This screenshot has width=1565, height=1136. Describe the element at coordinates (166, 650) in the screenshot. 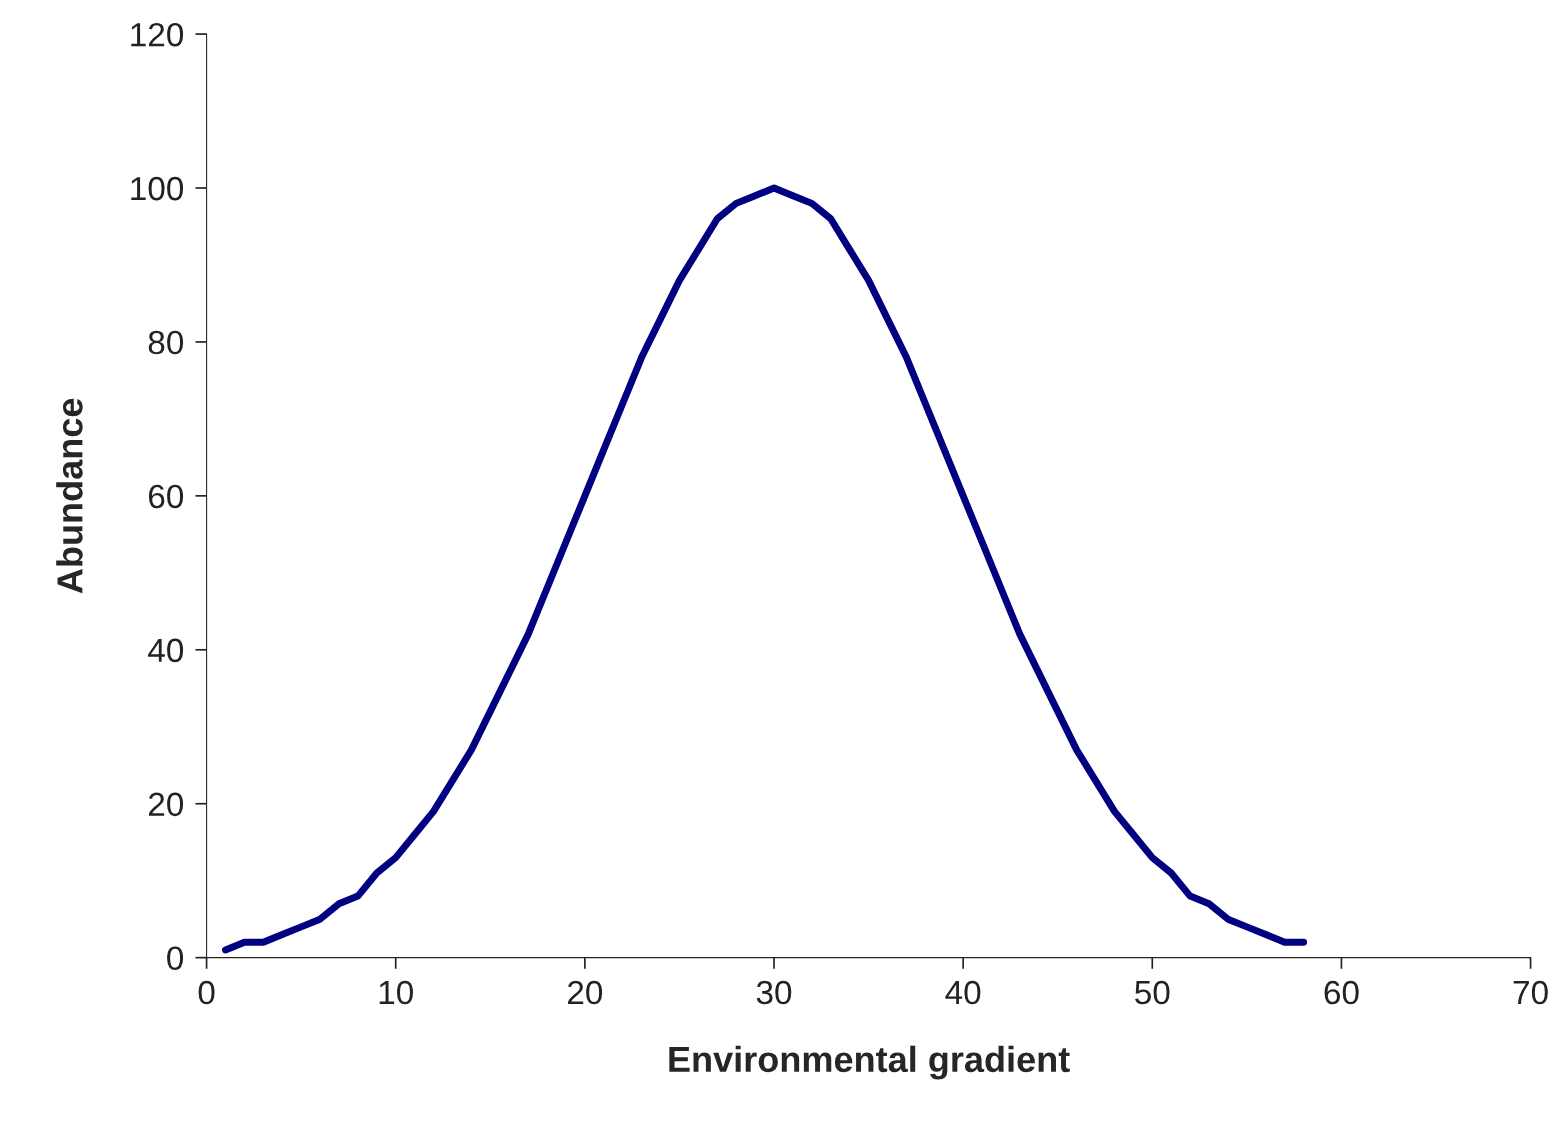

I see `y-tick-label: 40` at that location.